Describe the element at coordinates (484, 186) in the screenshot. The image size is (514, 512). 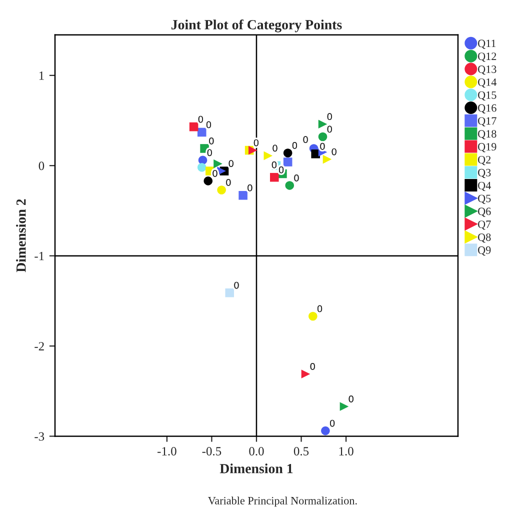
I see `legend-label: Q4` at that location.